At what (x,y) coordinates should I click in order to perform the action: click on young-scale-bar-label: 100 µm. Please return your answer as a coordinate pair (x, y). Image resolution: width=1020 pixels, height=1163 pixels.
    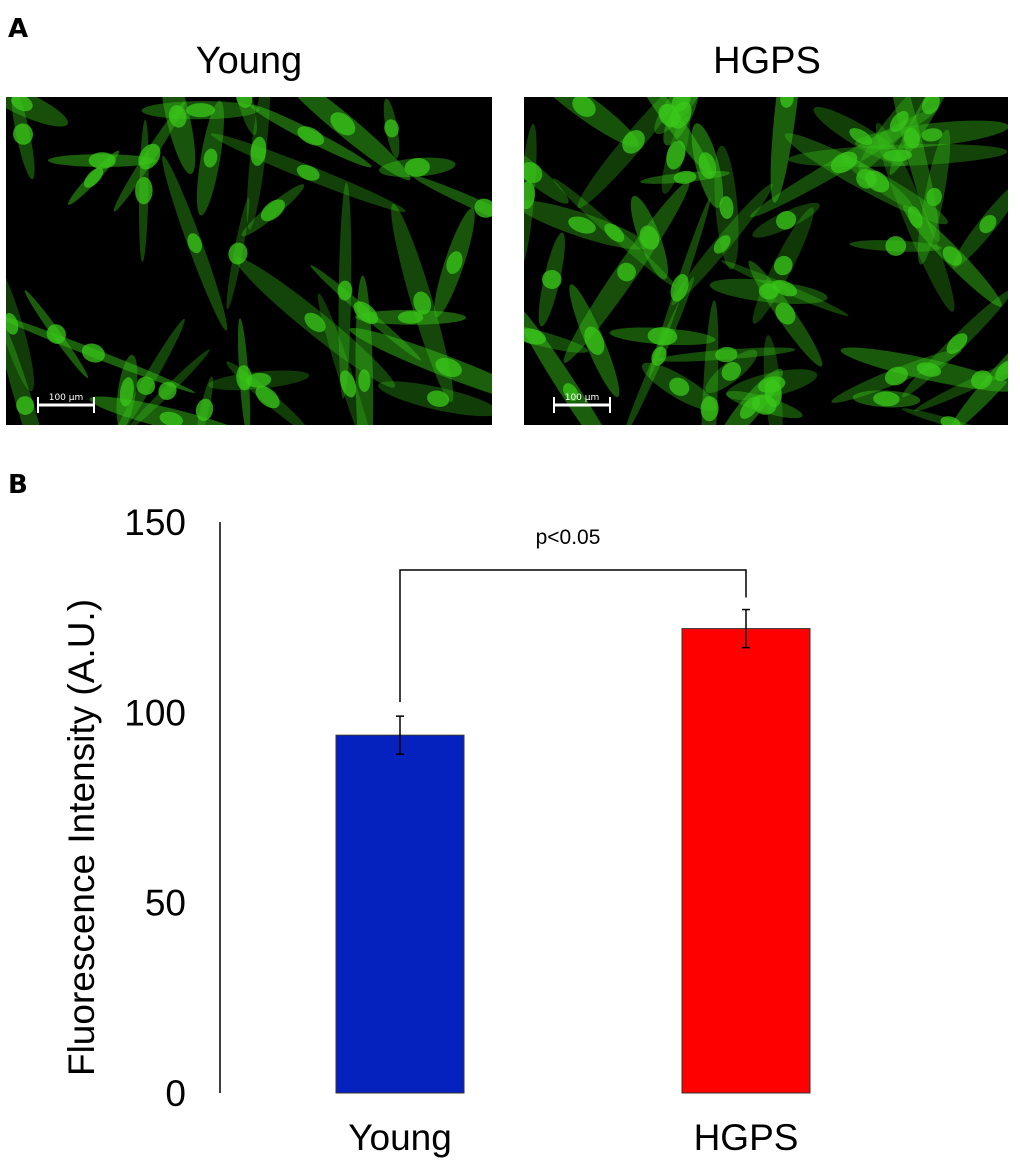
    Looking at the image, I should click on (66, 398).